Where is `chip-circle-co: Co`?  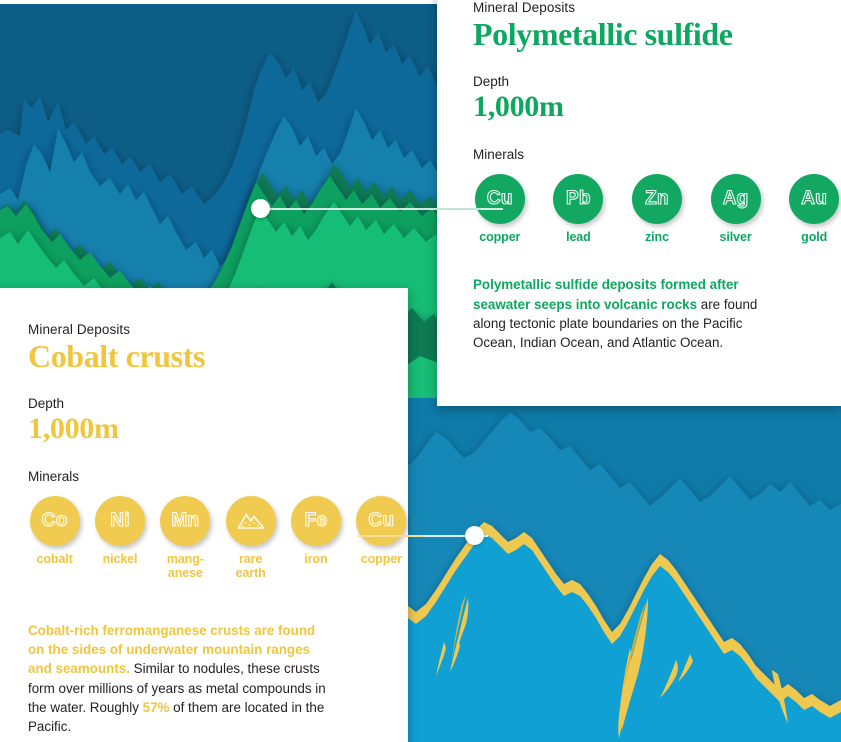 chip-circle-co: Co is located at coordinates (54, 520).